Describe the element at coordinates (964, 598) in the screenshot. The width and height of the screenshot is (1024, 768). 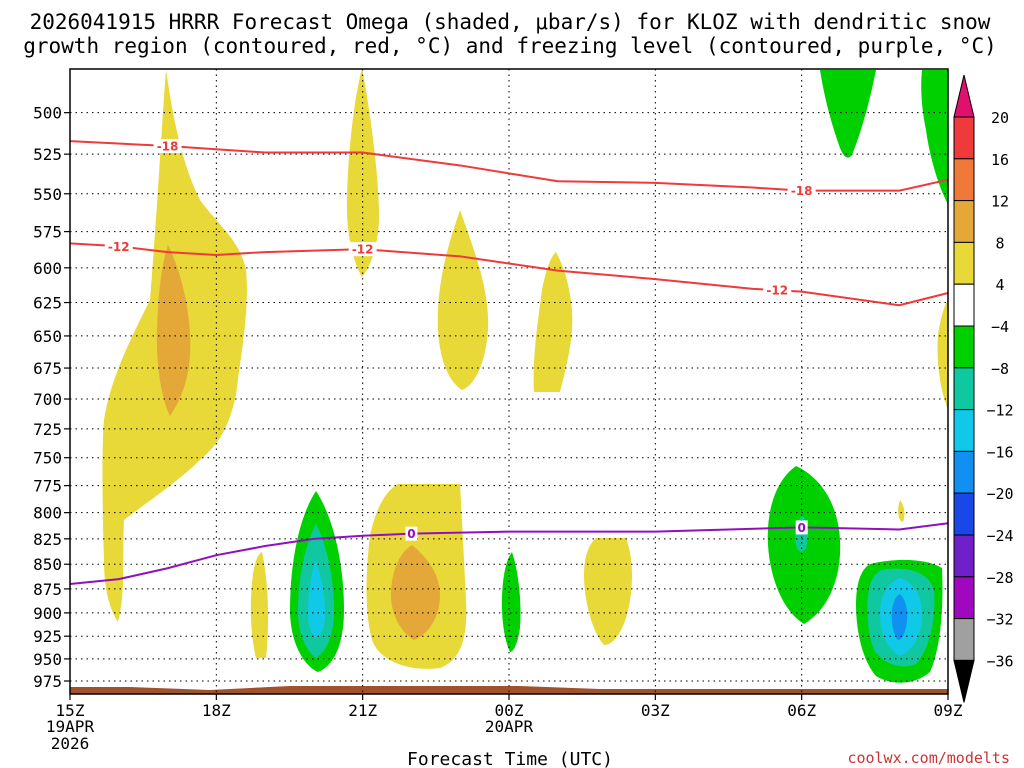
I see `colorbar-swatch--32_-28` at that location.